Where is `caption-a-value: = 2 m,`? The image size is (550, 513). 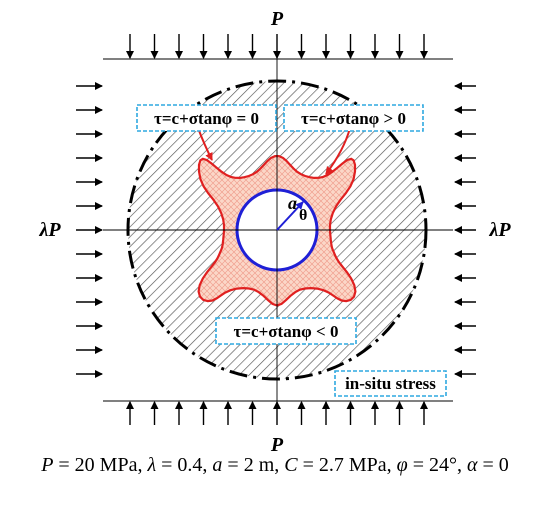
caption-a-value: = 2 m, is located at coordinates (253, 465).